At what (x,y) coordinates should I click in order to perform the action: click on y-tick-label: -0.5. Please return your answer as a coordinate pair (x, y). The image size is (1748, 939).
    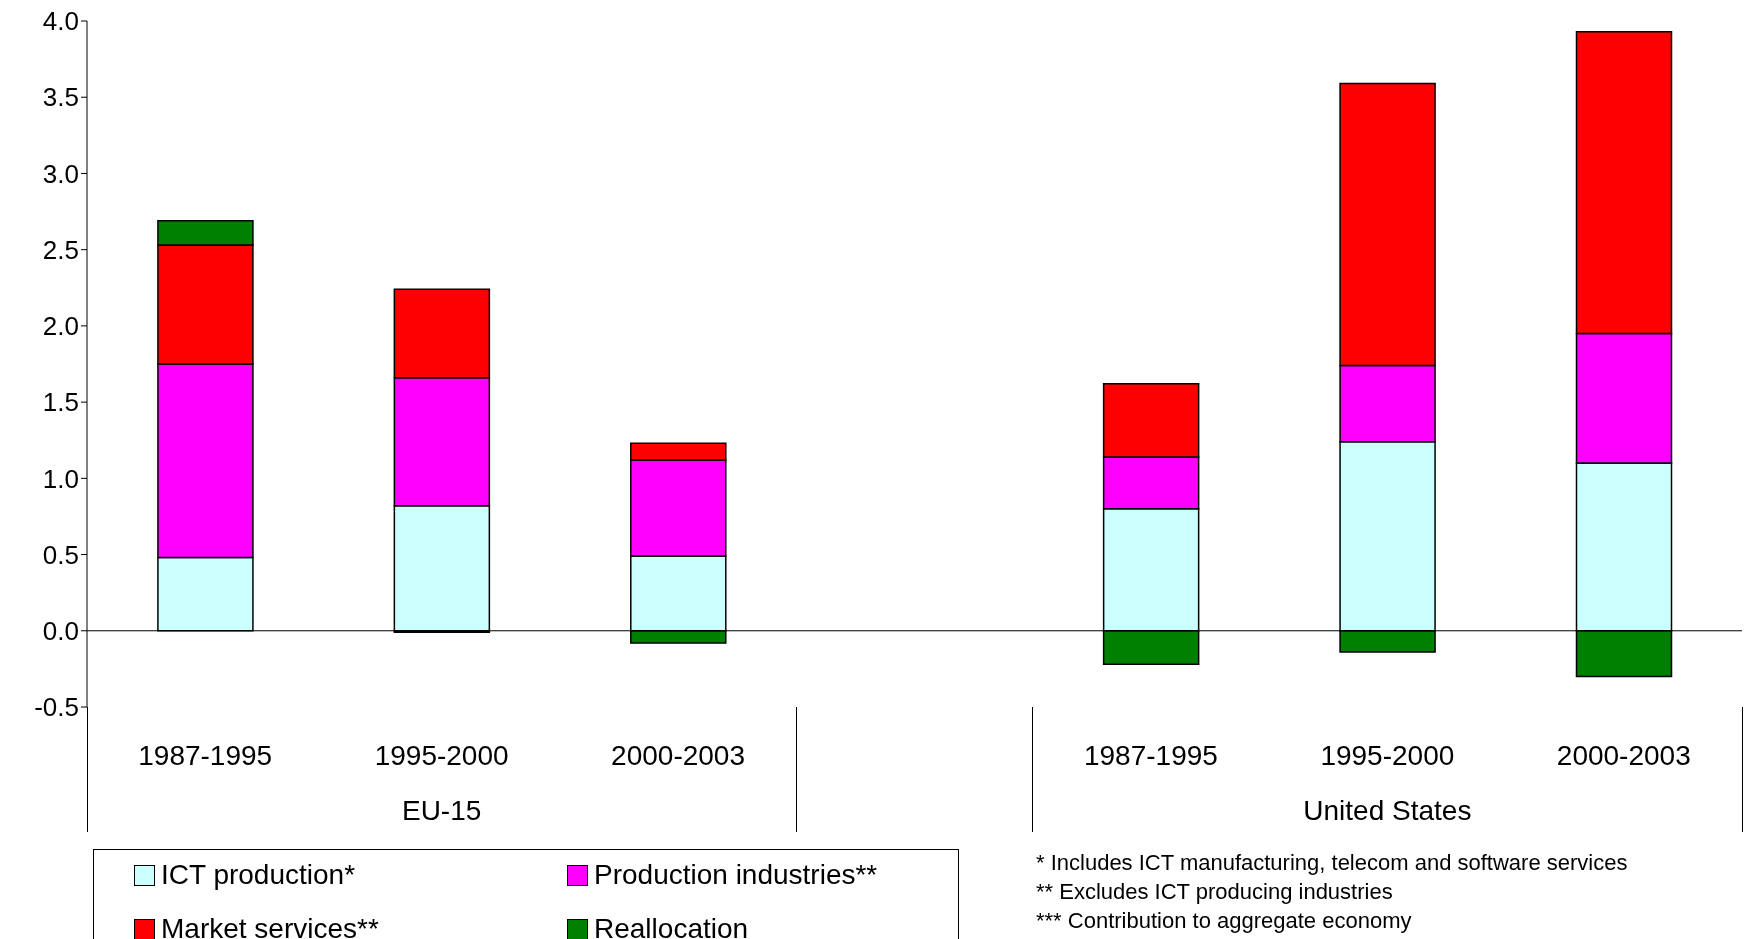
    Looking at the image, I should click on (56, 707).